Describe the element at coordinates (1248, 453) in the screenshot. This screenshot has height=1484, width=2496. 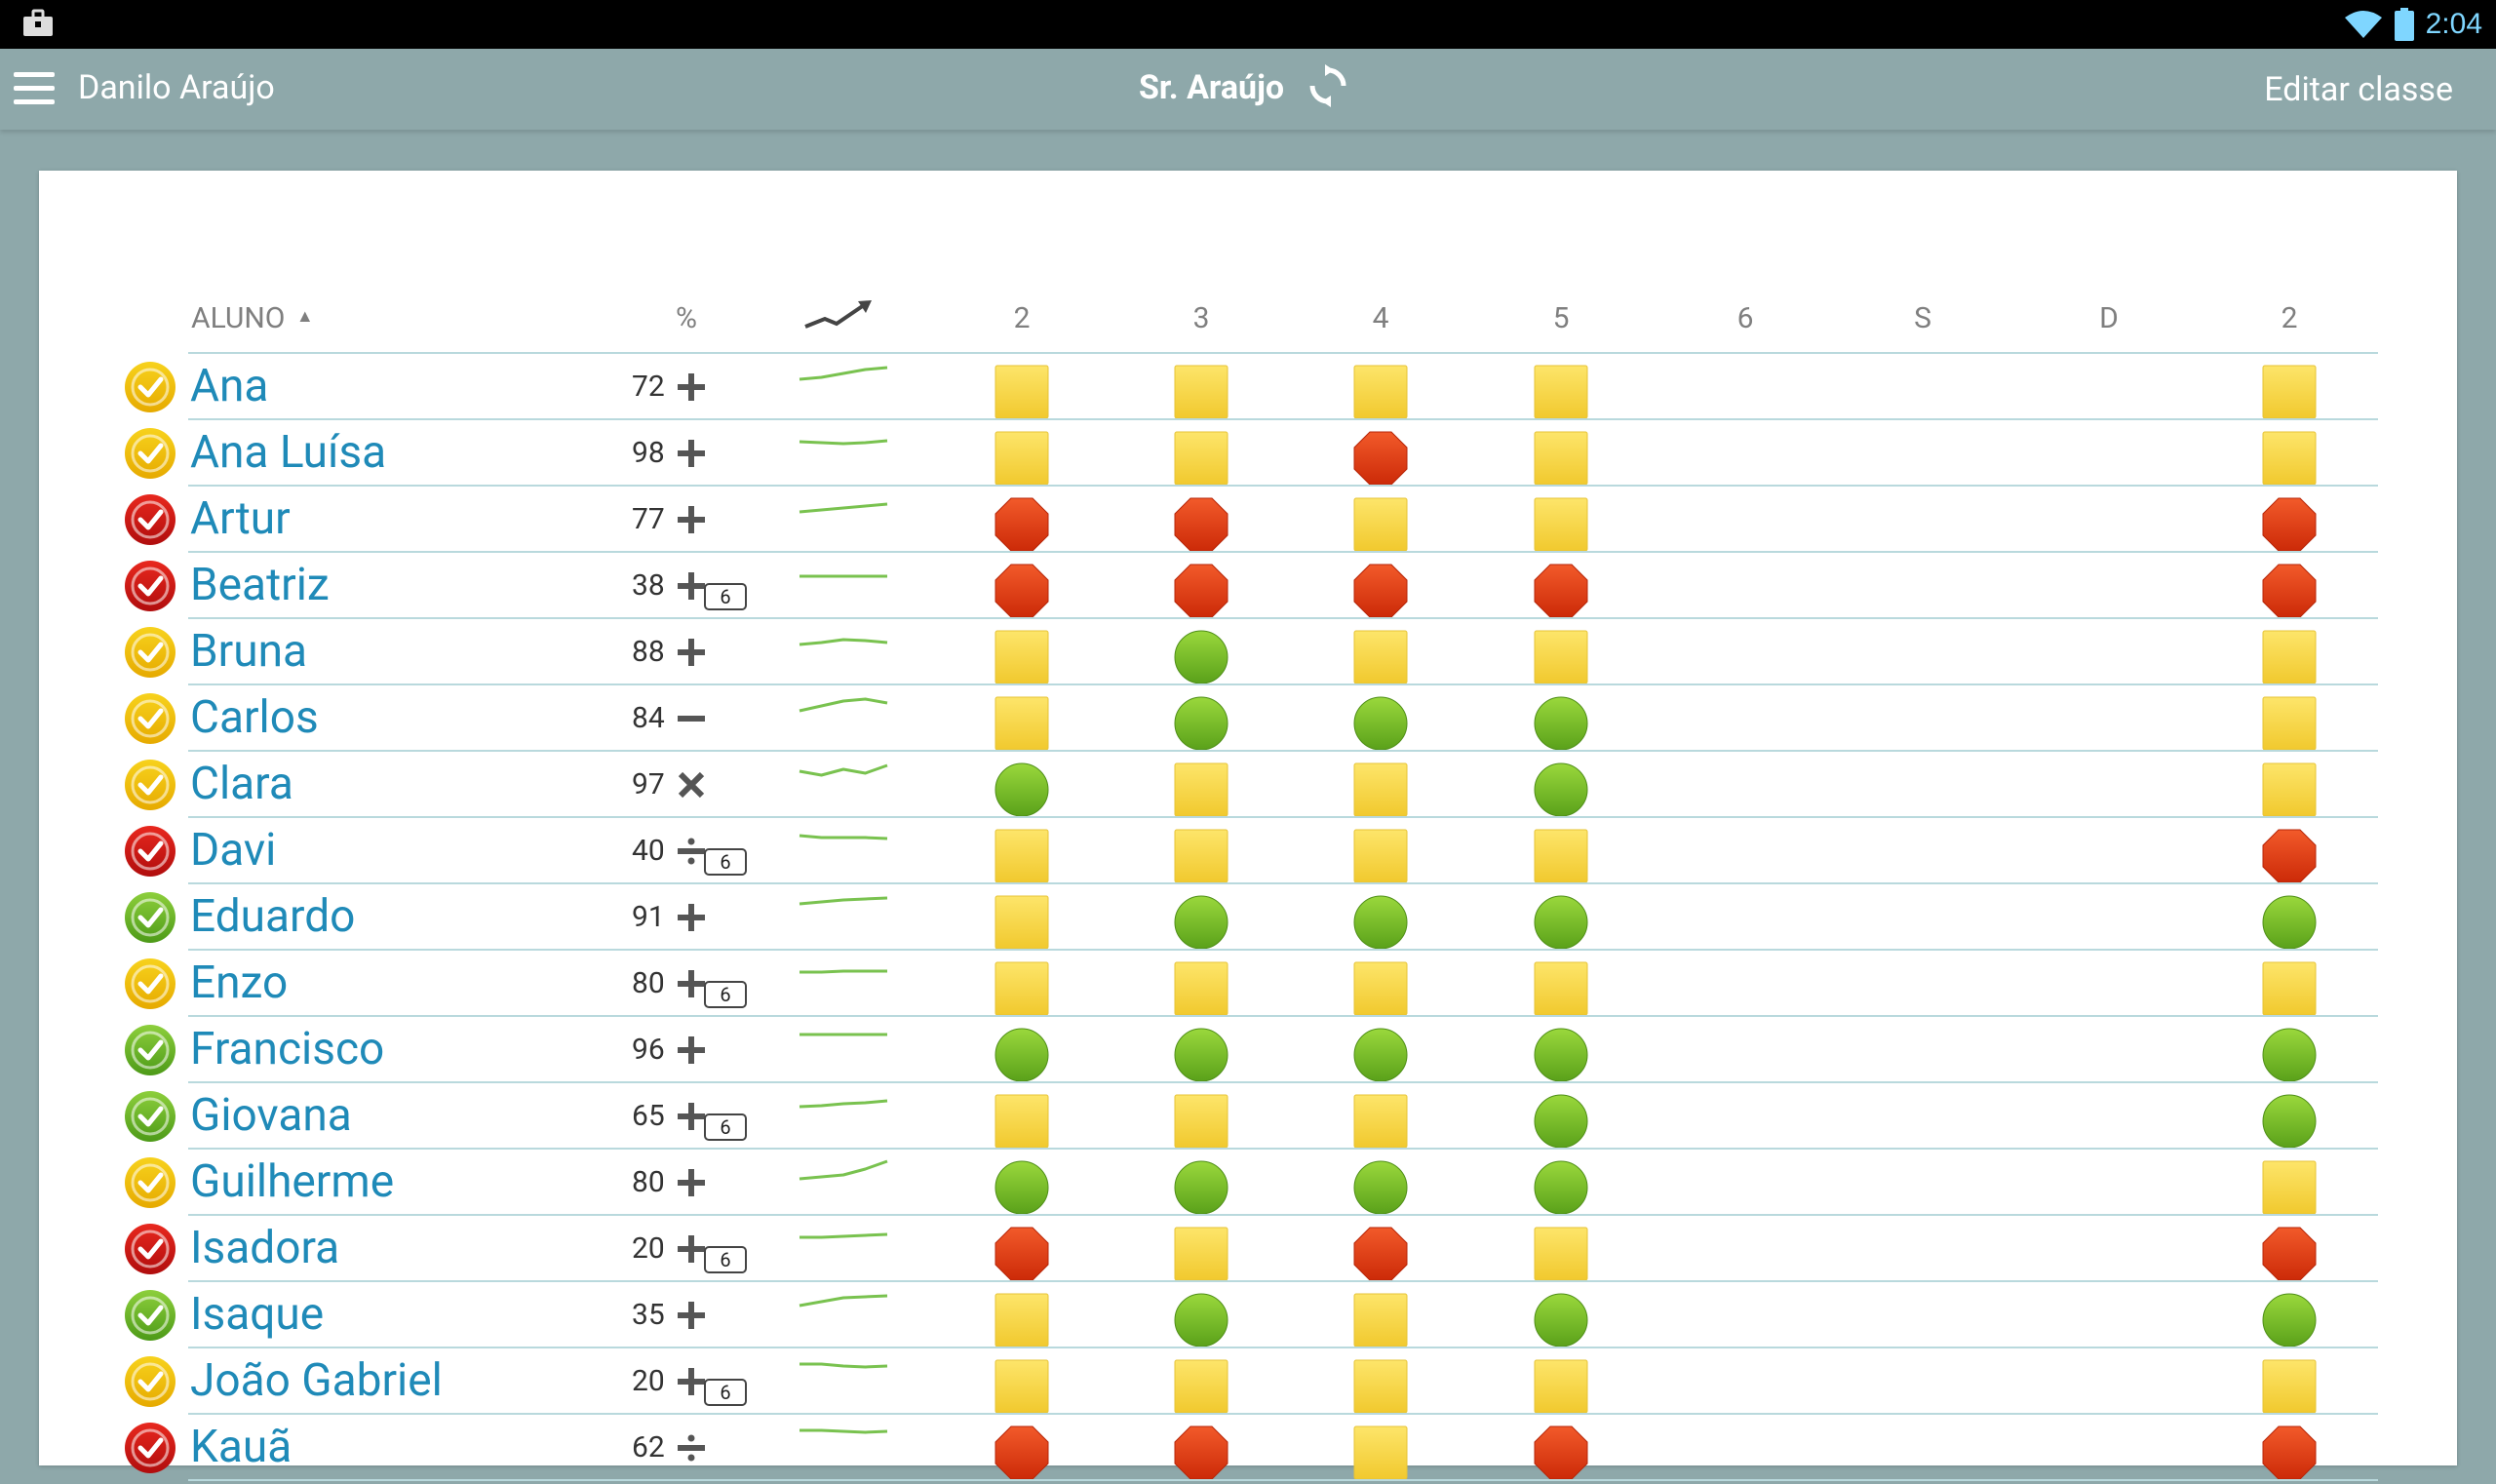
I see `student-row: Ana Luísa 98` at that location.